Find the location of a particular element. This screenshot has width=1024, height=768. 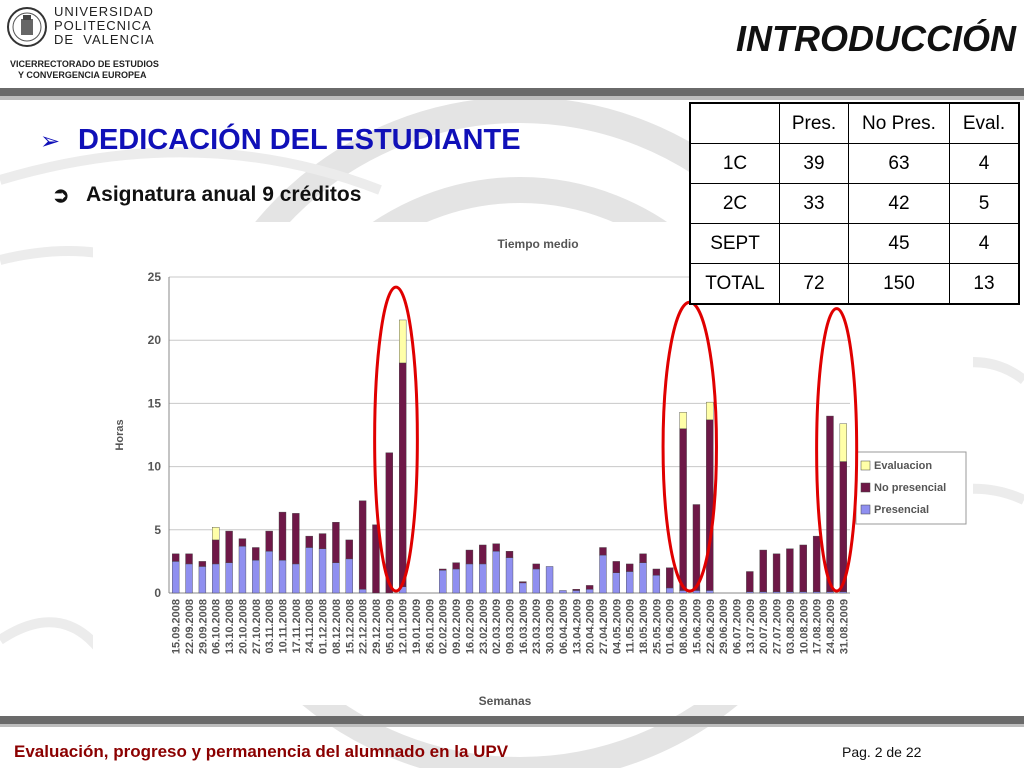

x-tick-label: 17.08.2009 is located at coordinates (818, 626).